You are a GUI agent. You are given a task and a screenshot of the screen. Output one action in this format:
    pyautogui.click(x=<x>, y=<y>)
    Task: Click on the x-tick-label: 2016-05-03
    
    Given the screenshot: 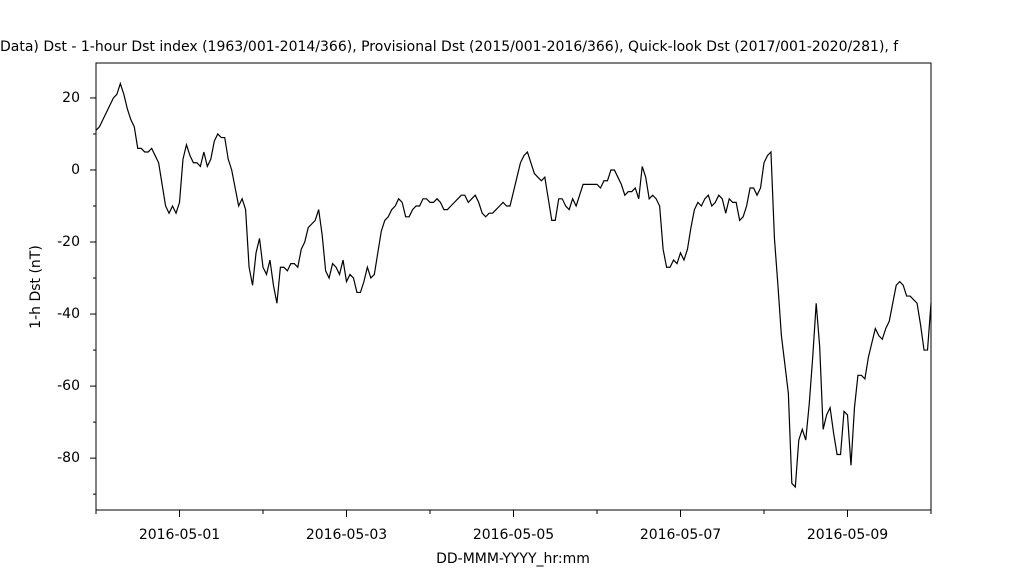 What is the action you would take?
    pyautogui.click(x=346, y=535)
    